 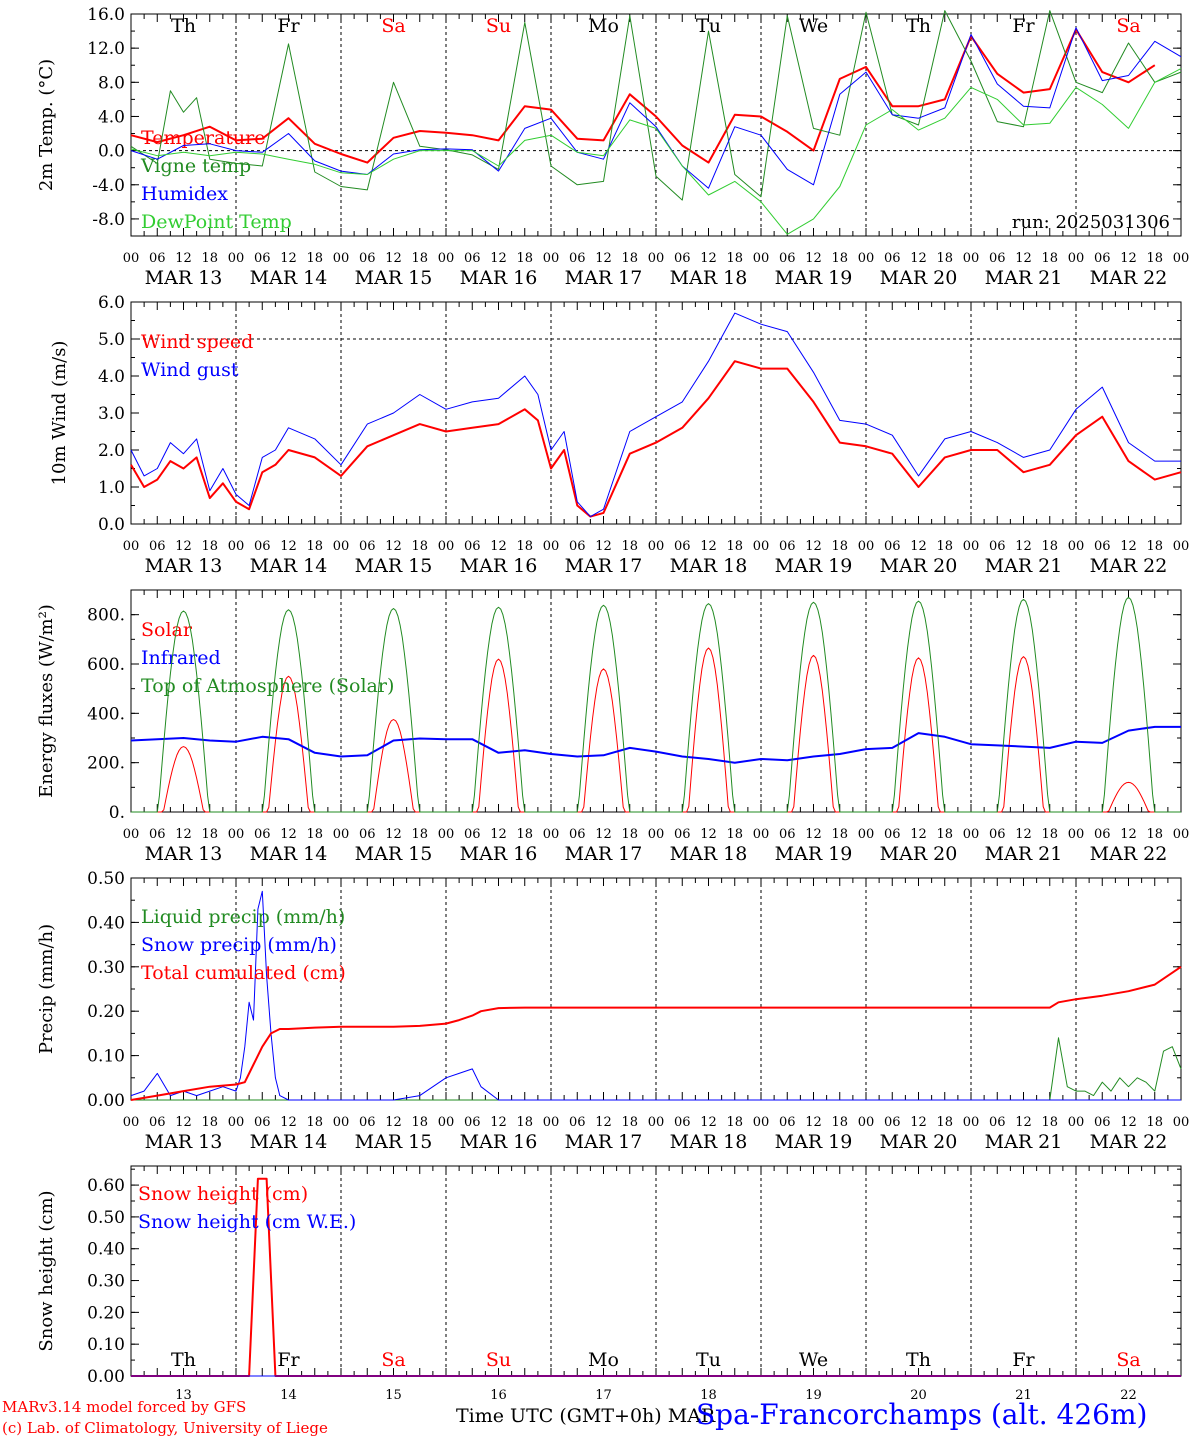 I want to click on date-label: MAR 19, so click(x=814, y=854).